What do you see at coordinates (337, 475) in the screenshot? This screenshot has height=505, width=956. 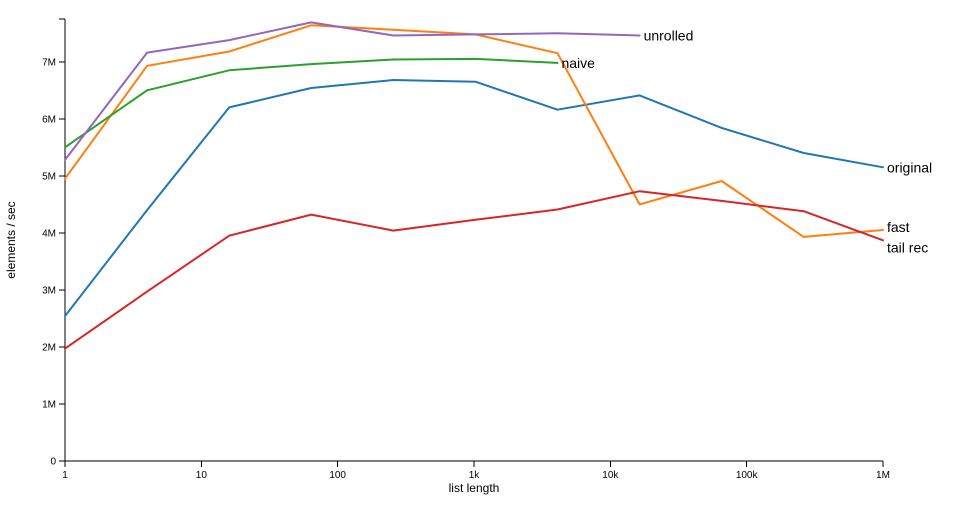 I see `x-tick-label: 100` at bounding box center [337, 475].